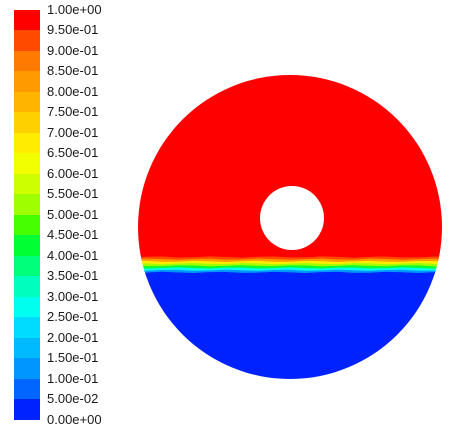 Image resolution: width=460 pixels, height=429 pixels. What do you see at coordinates (73, 111) in the screenshot?
I see `colorbar-tick-label: 7.50e-01` at bounding box center [73, 111].